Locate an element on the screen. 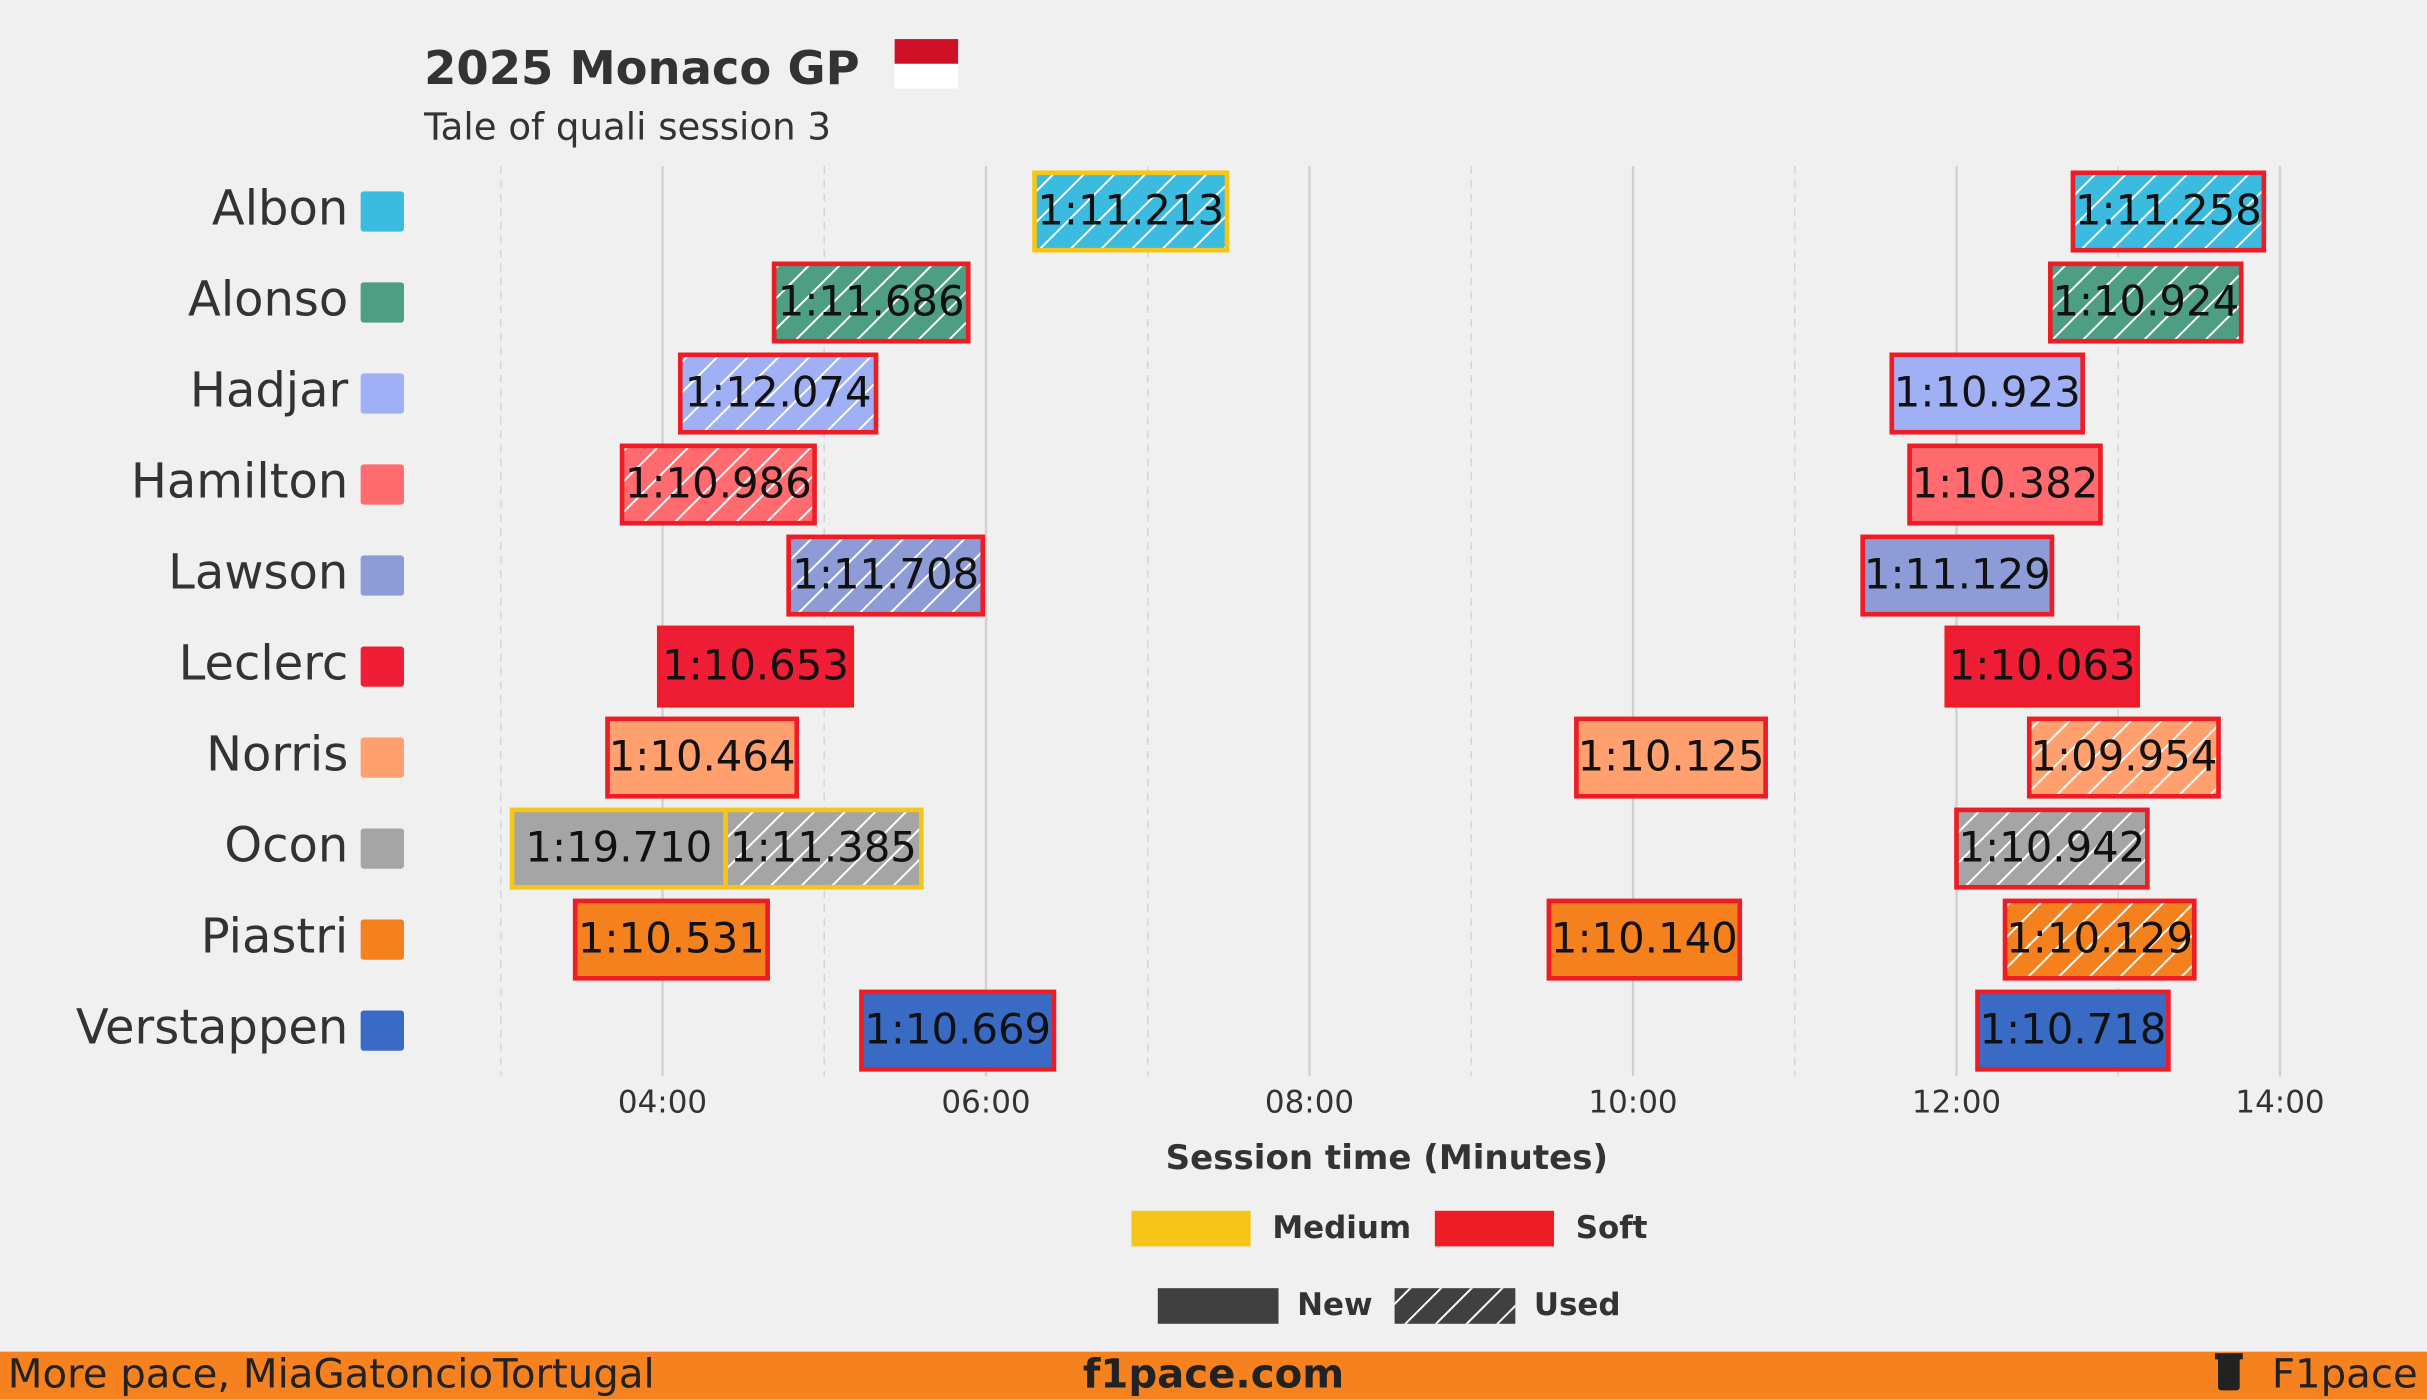 This screenshot has width=2427, height=1400. driver-name: Piastri is located at coordinates (274, 937).